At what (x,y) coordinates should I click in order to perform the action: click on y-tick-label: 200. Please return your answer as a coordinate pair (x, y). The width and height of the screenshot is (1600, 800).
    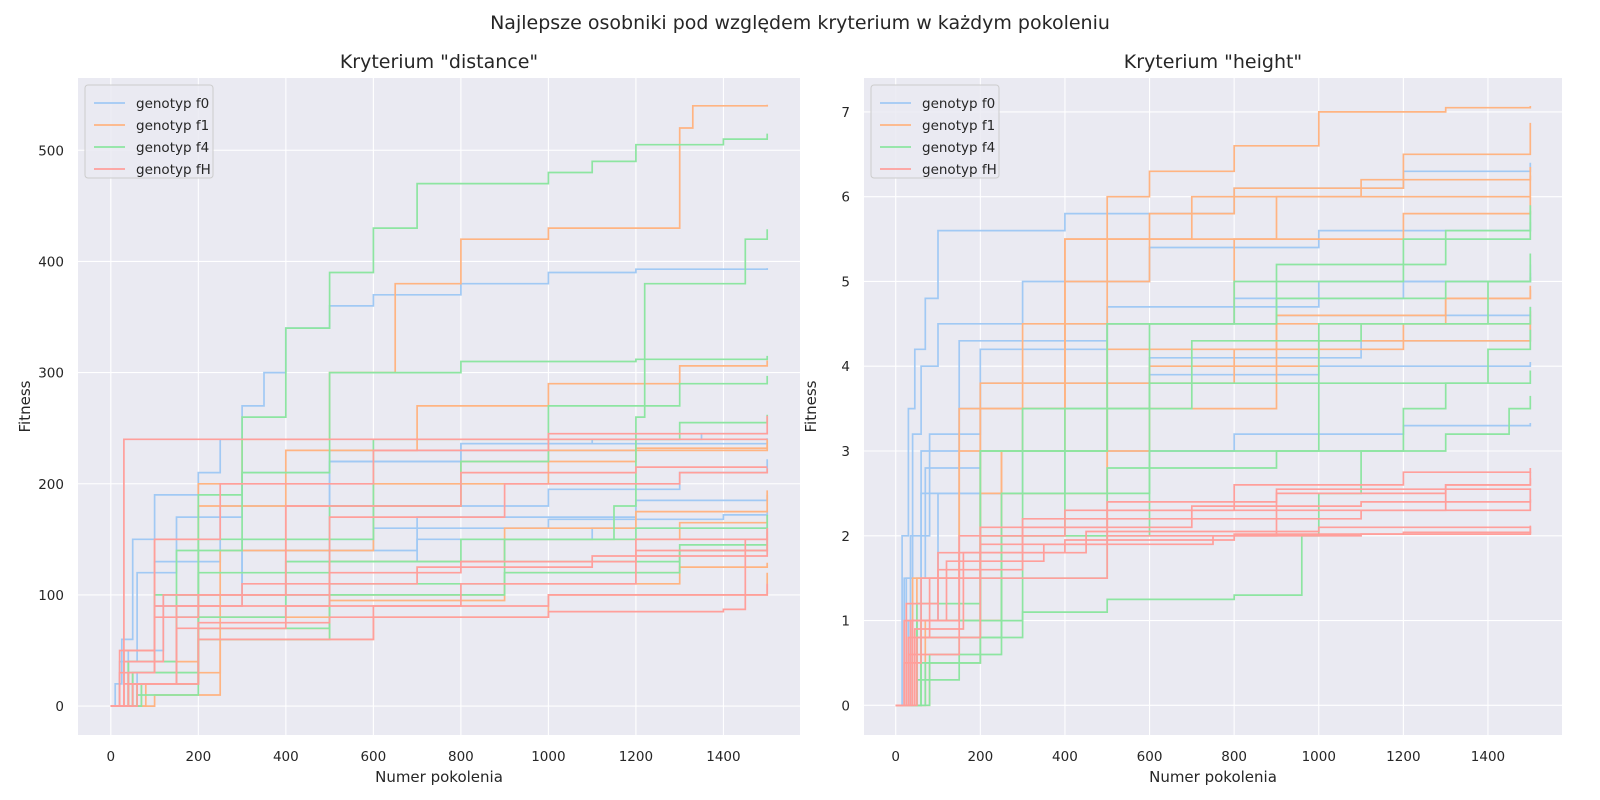
    Looking at the image, I should click on (51, 485).